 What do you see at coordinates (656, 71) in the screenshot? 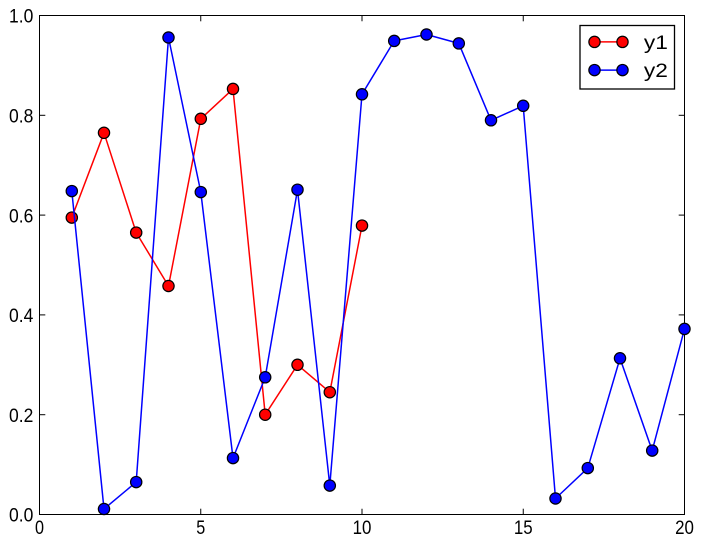
I see `svg-text: y2` at bounding box center [656, 71].